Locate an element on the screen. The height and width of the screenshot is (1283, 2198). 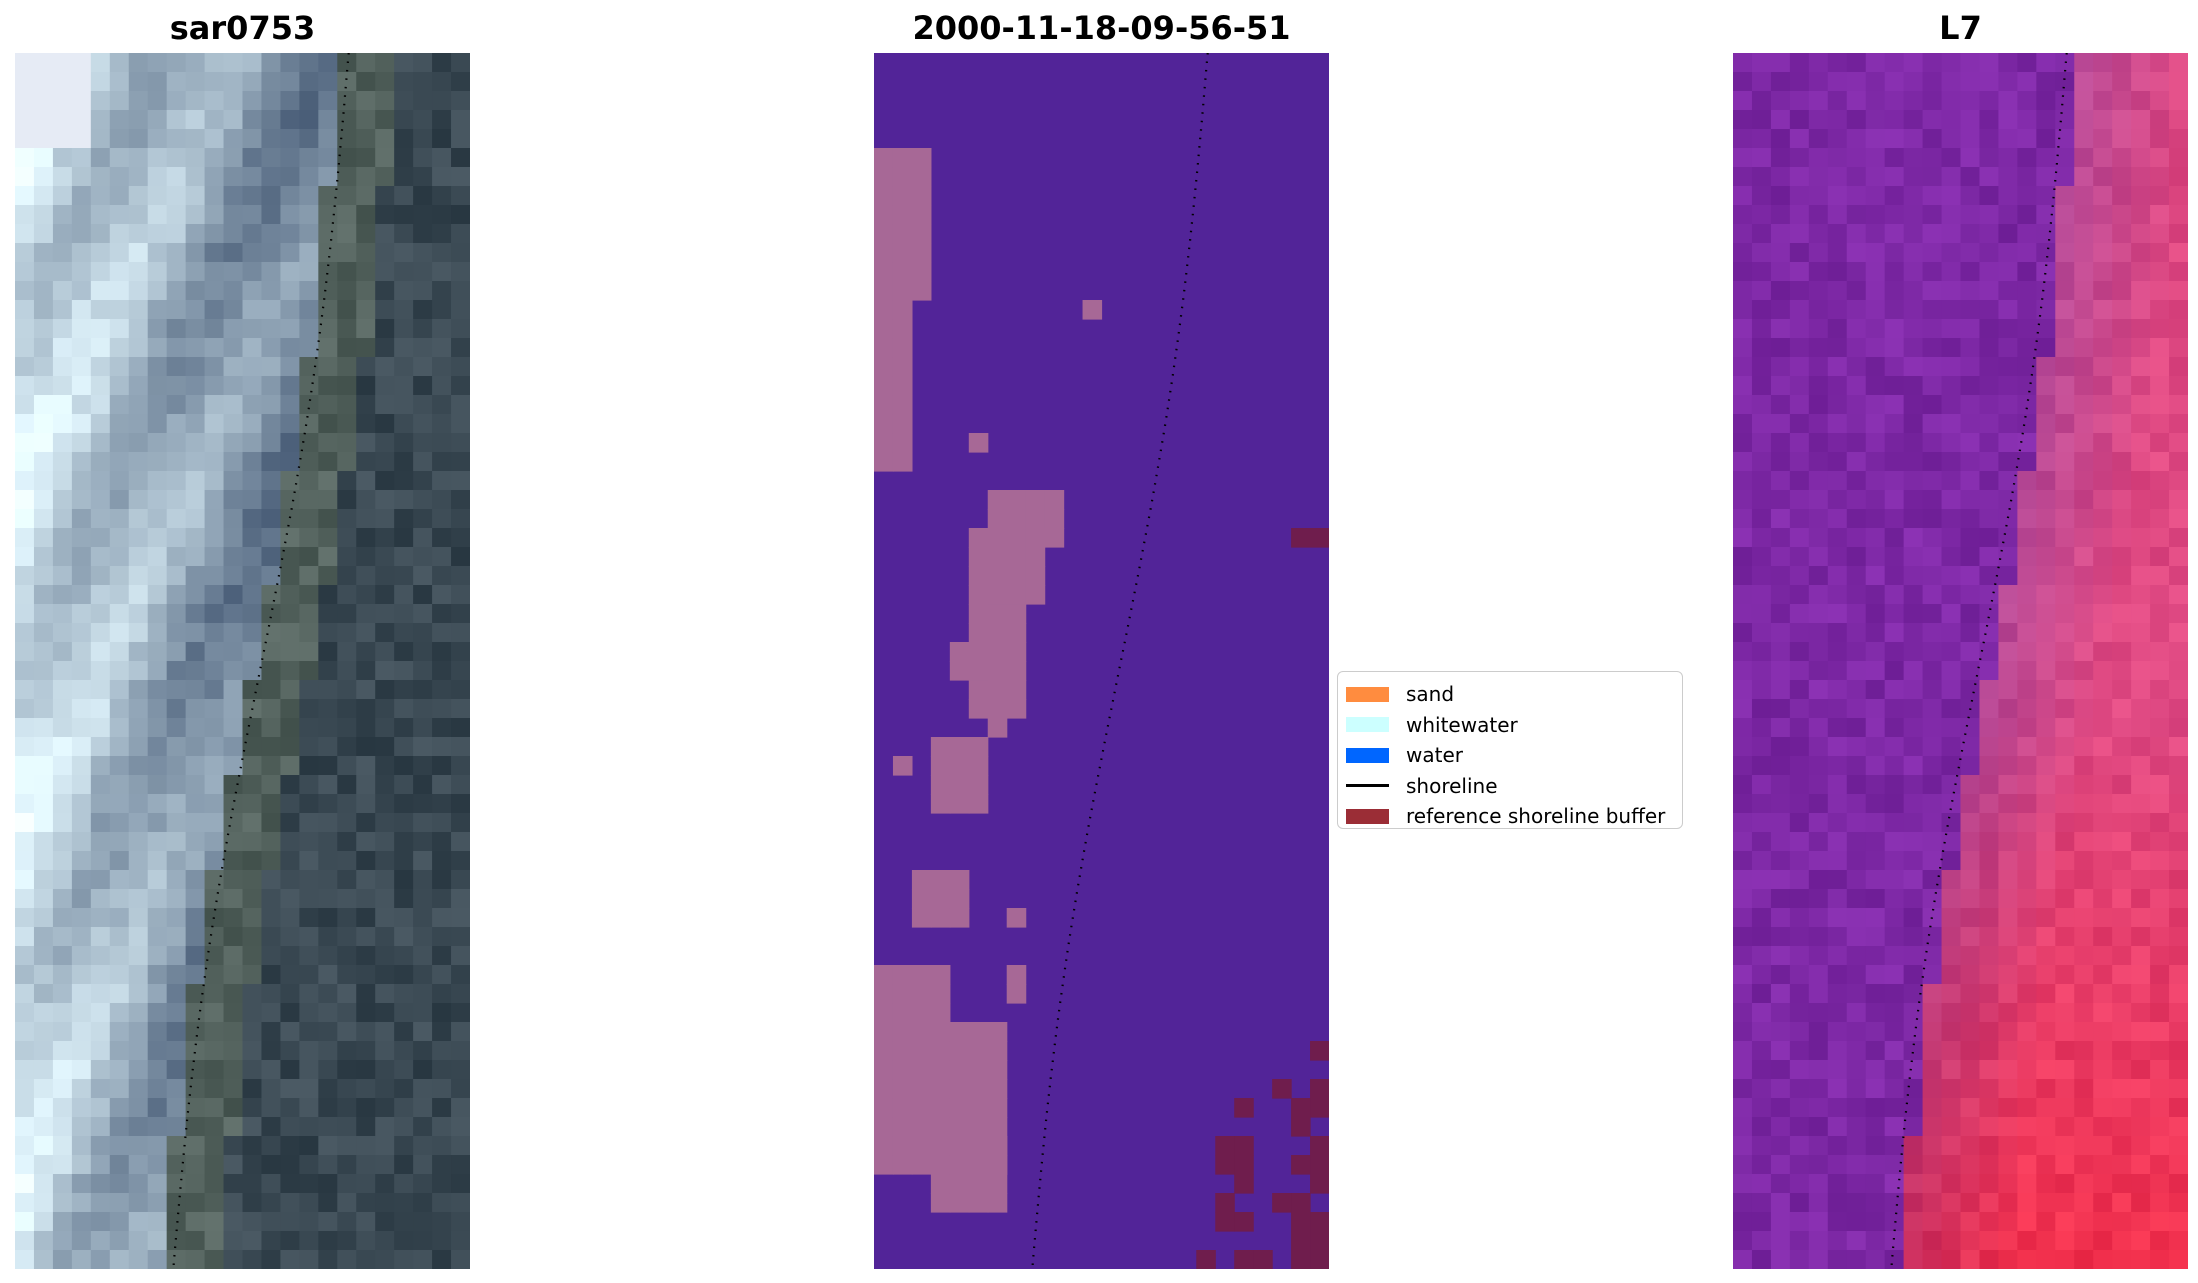
shoreline-line-swatch is located at coordinates (1367, 786).